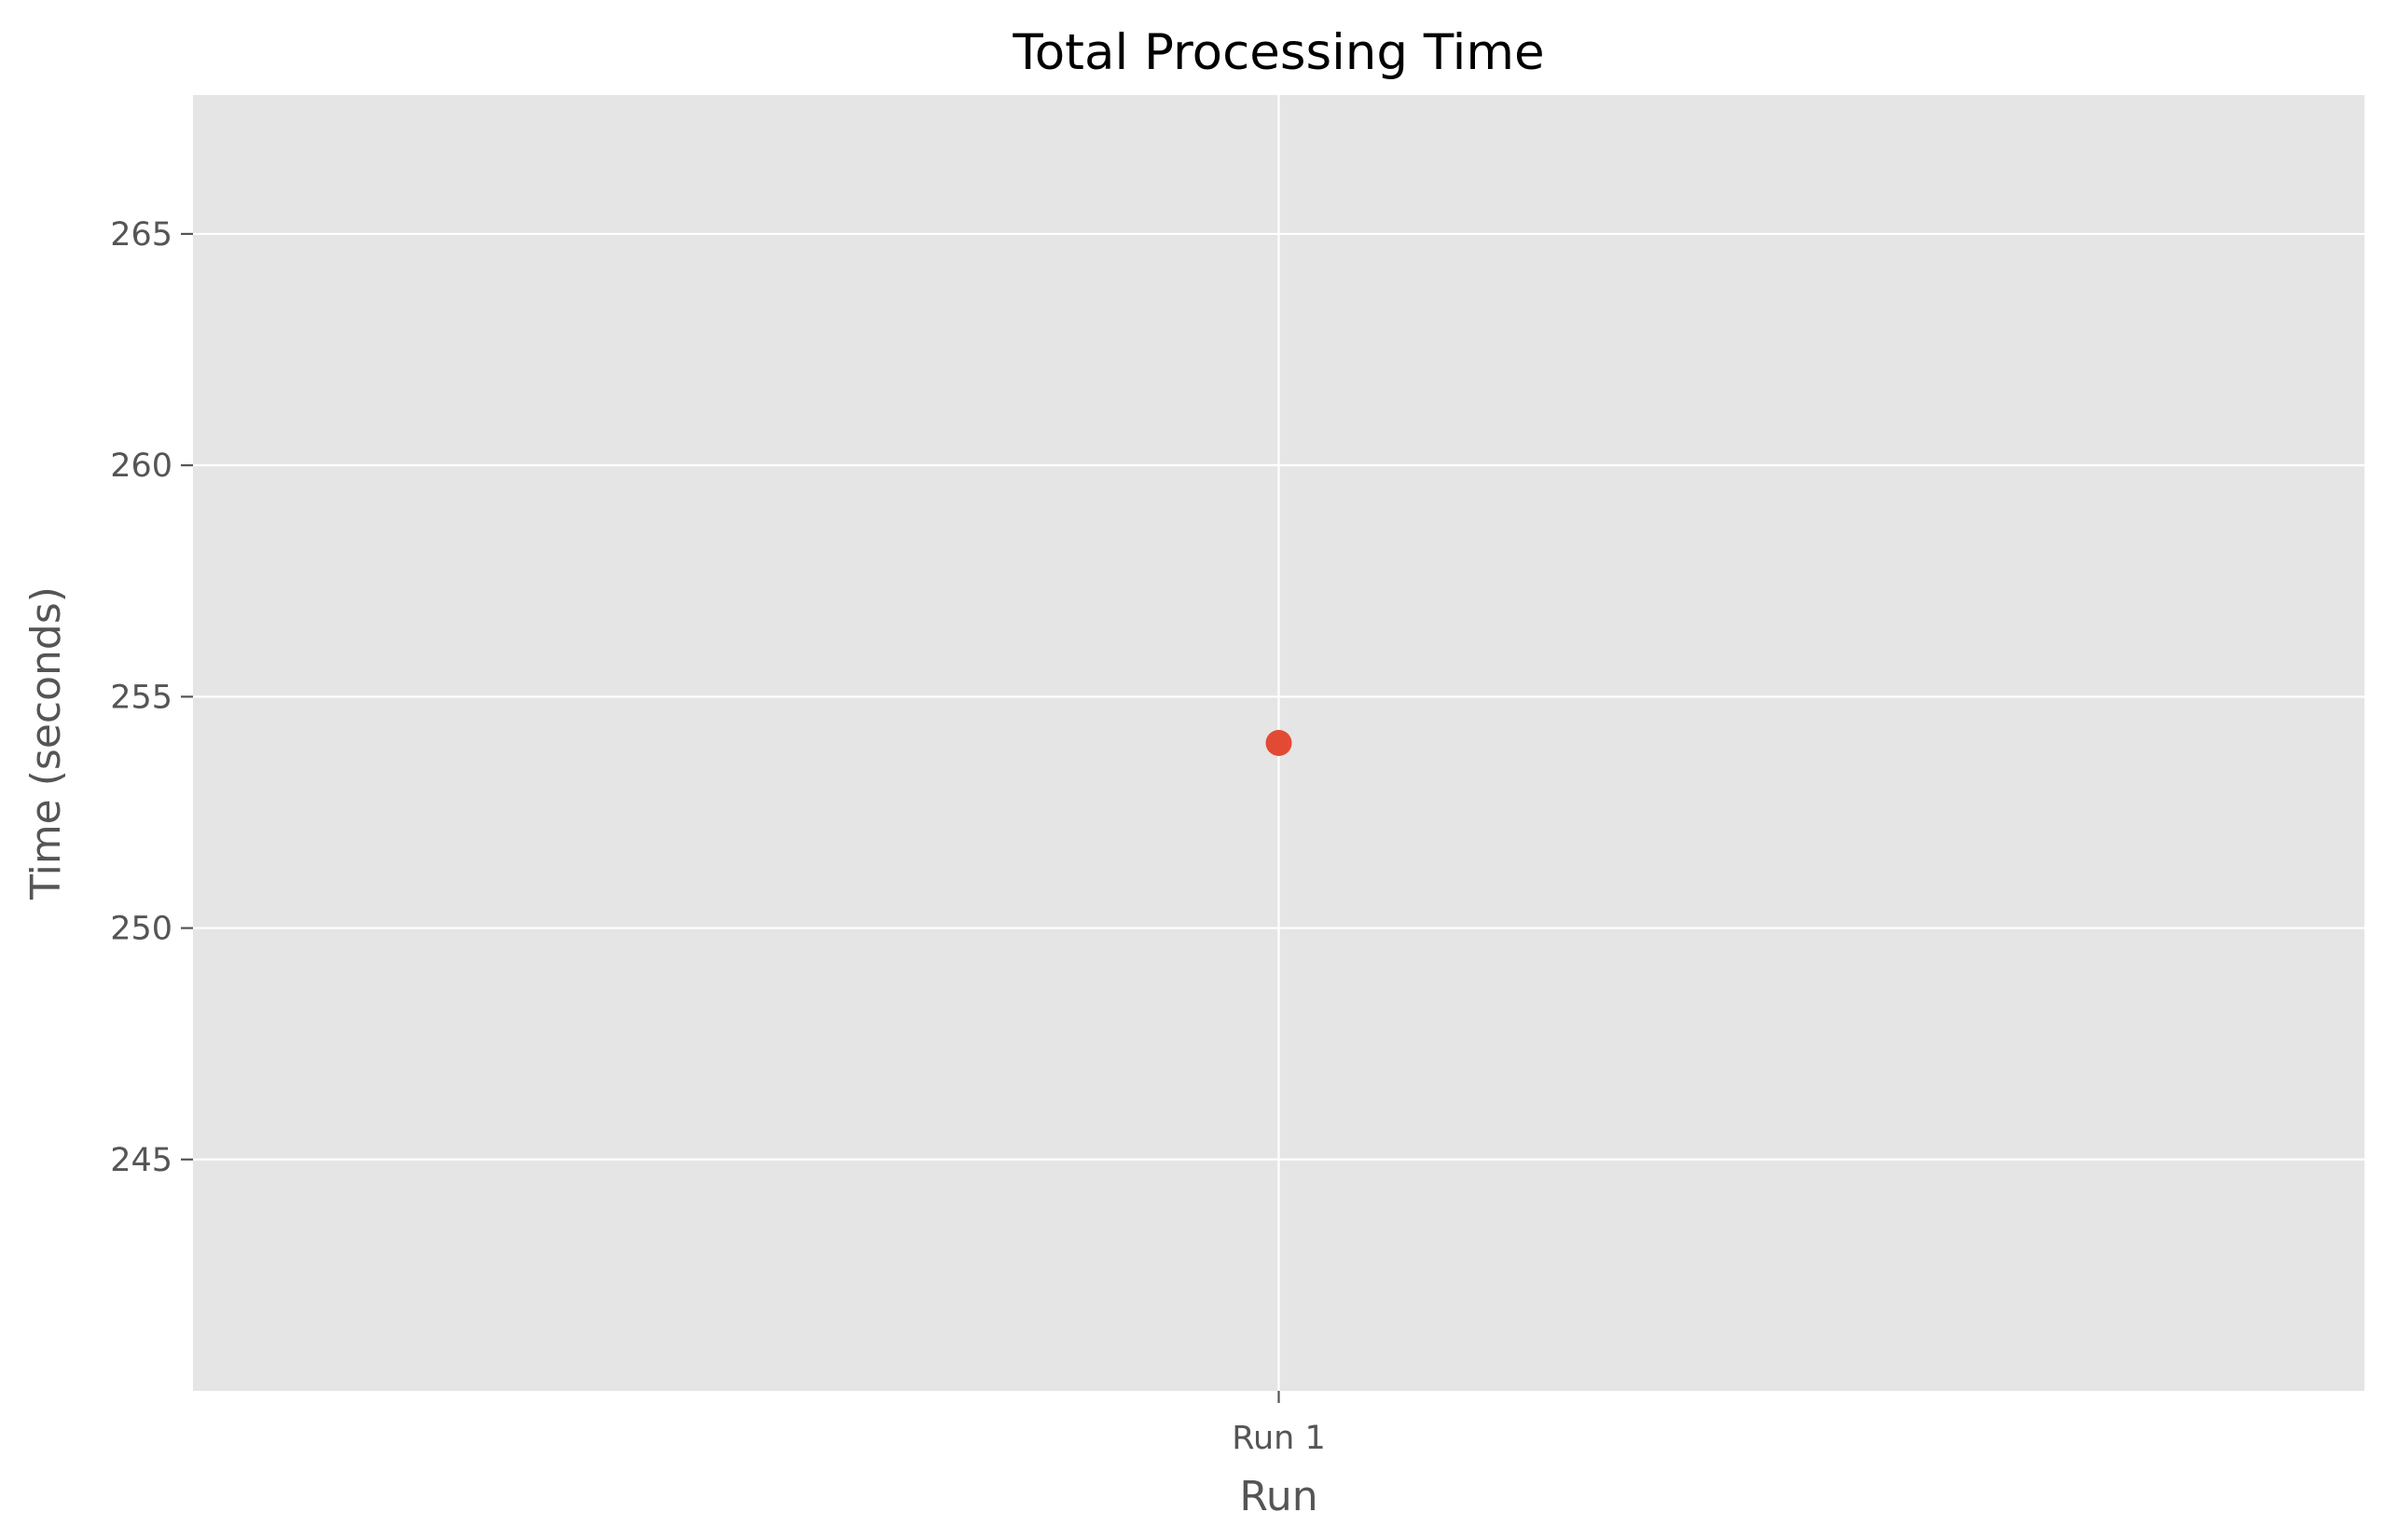 The width and height of the screenshot is (2385, 1540). I want to click on chart-title: Total Processing Time, so click(1278, 52).